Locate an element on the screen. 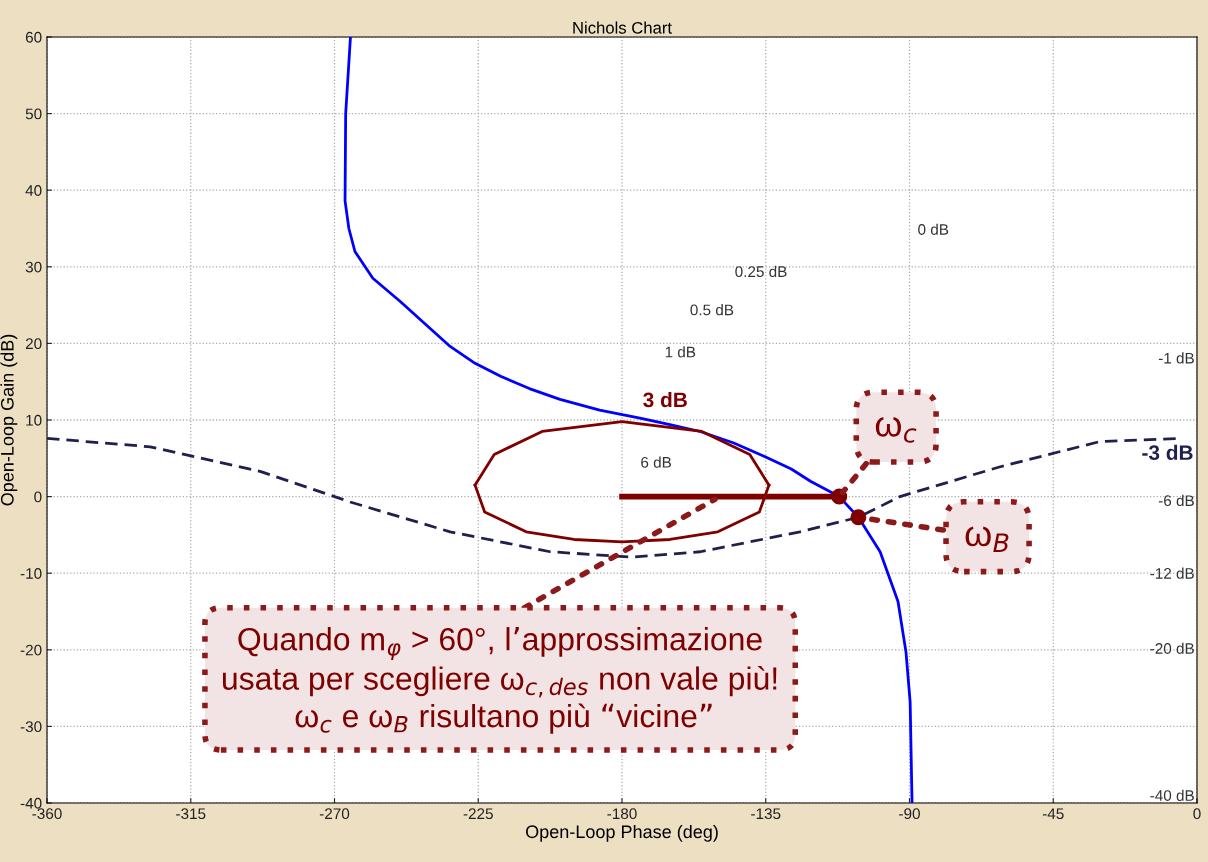 The image size is (1208, 862). x-tick-label: -270 is located at coordinates (334, 814).